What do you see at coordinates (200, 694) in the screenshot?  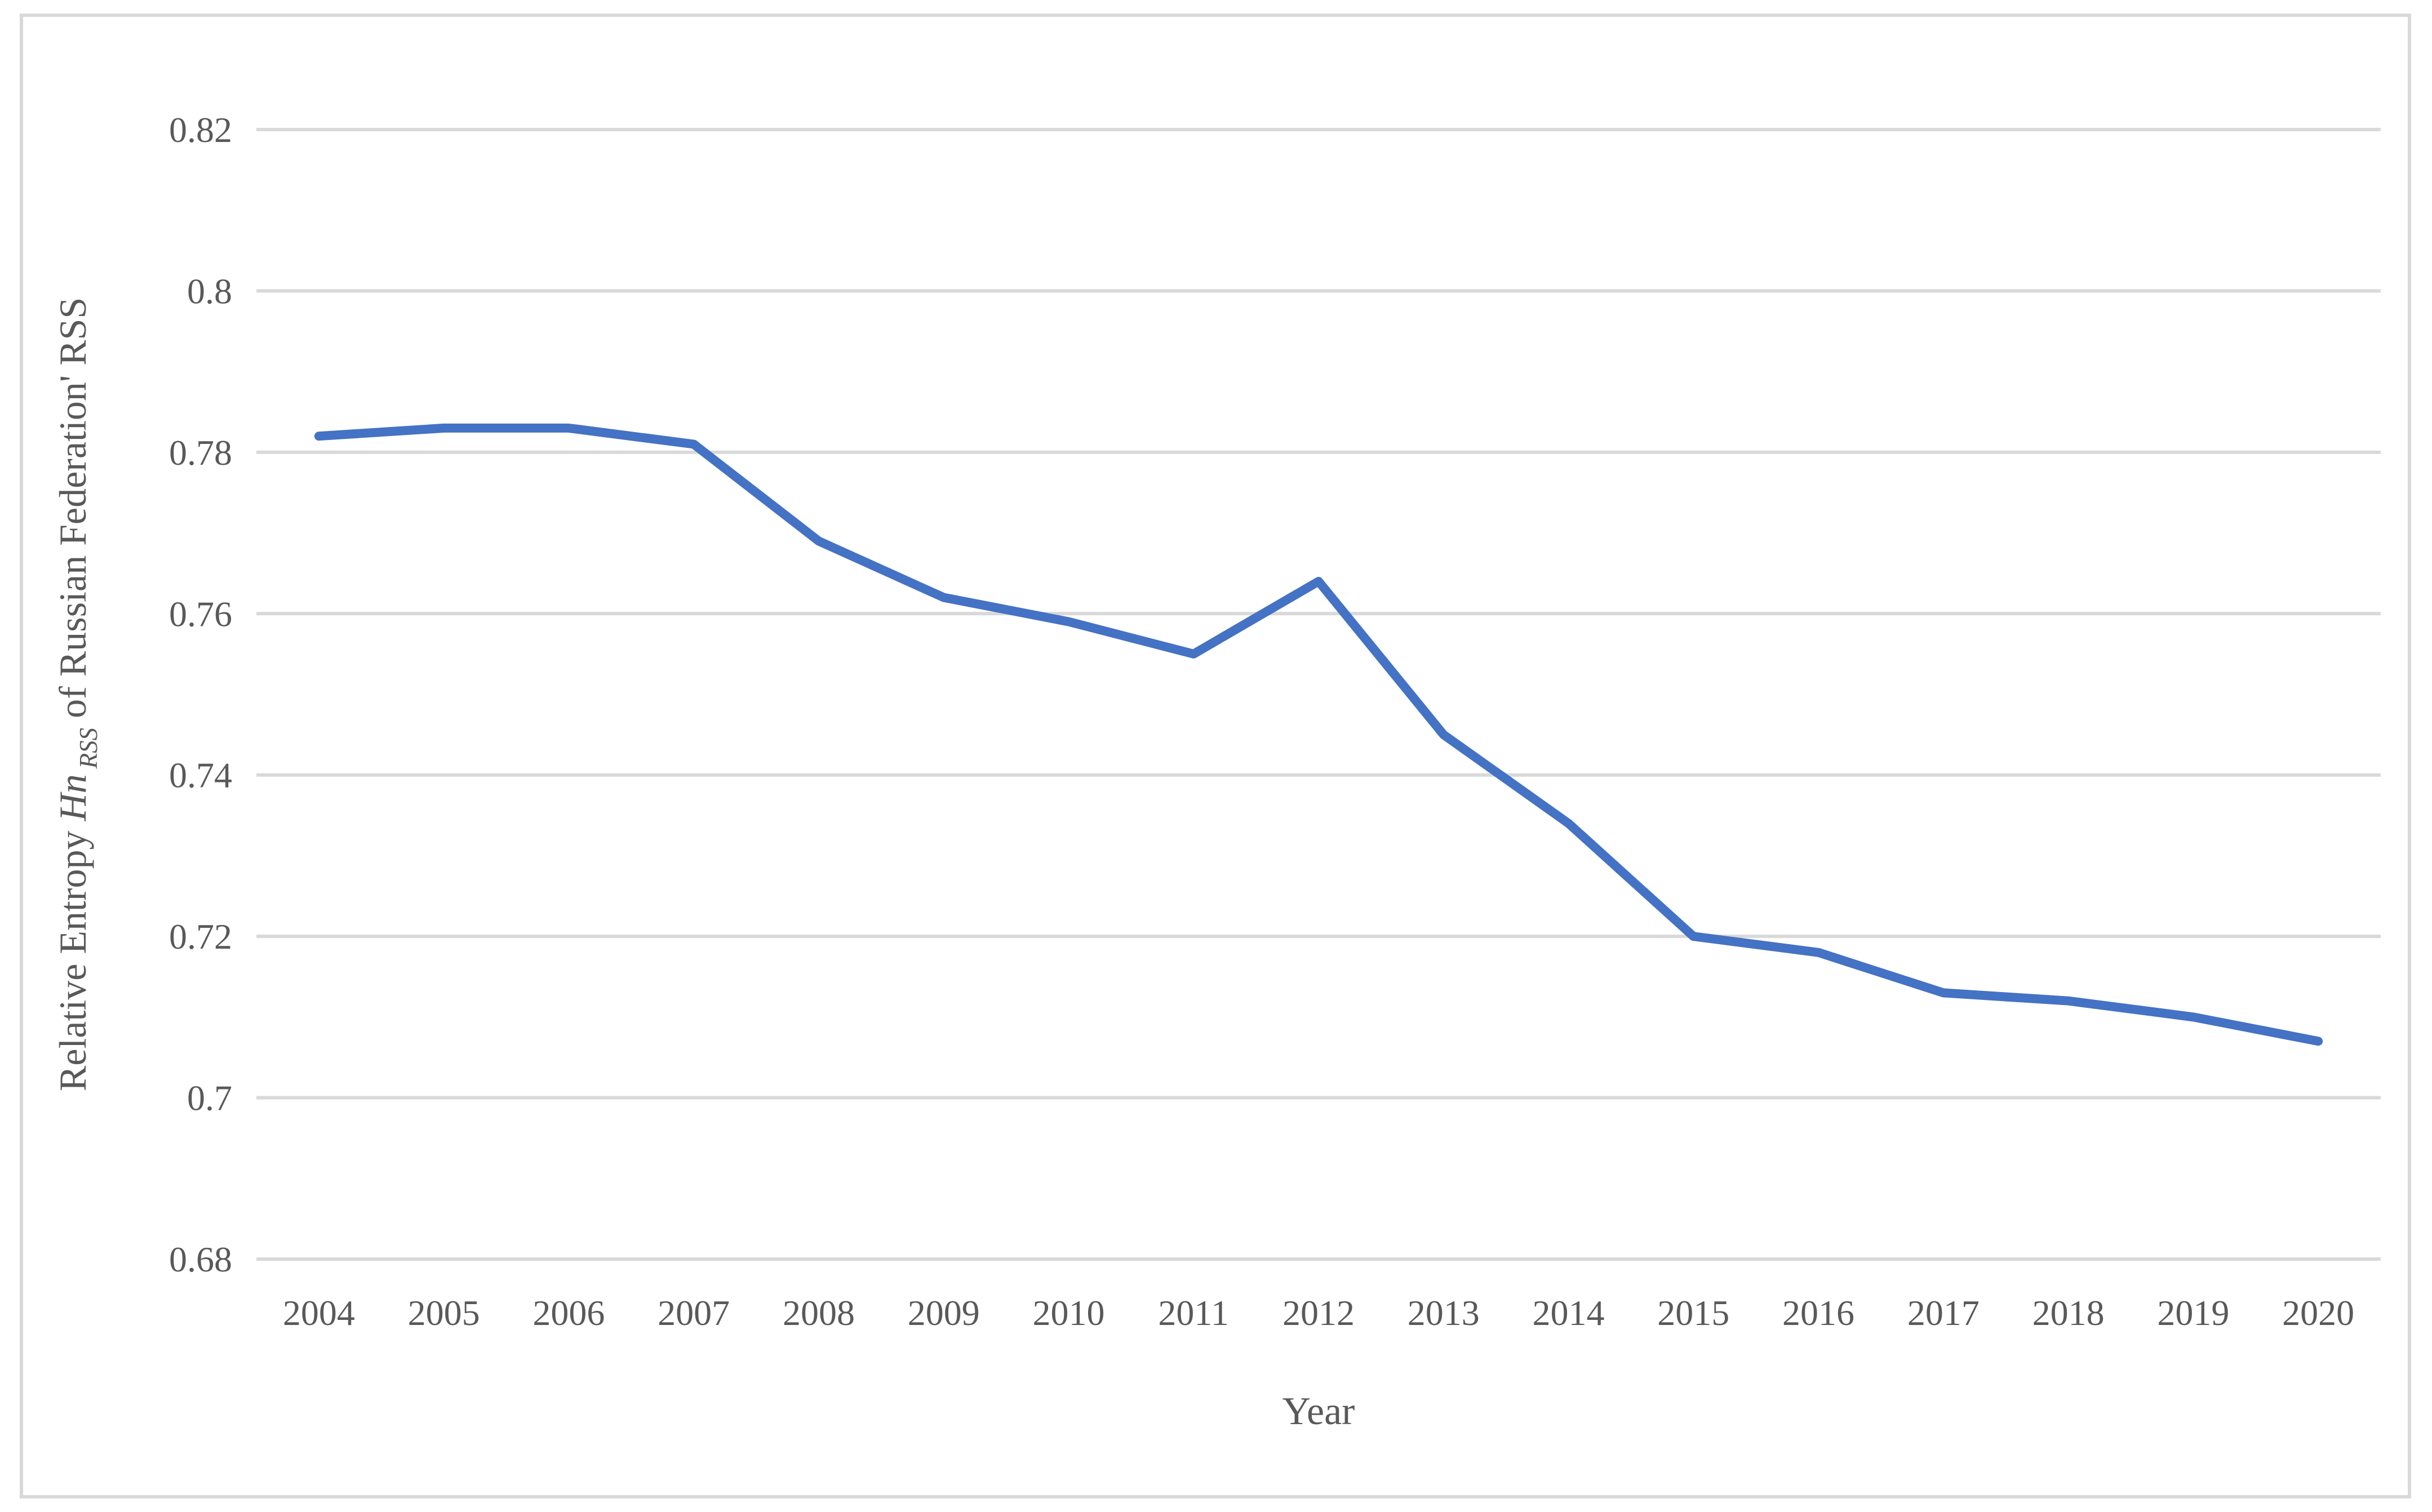 I see `y-tick-labels-group: 0.82 0.8 0.78 0.76 0.74 0.72 0.7 0.68` at bounding box center [200, 694].